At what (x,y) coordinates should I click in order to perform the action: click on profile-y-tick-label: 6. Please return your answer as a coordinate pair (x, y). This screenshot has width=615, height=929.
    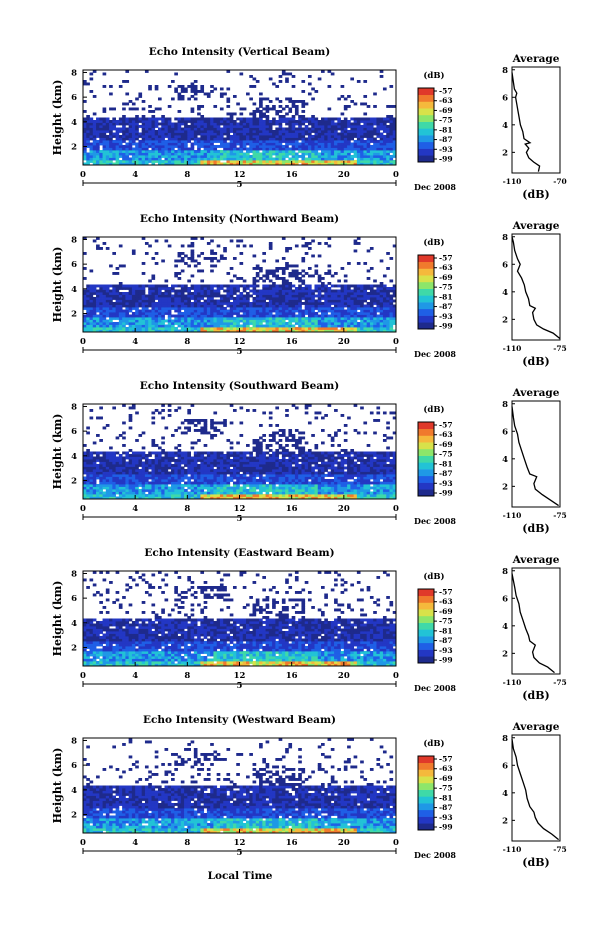
    Looking at the image, I should click on (505, 265).